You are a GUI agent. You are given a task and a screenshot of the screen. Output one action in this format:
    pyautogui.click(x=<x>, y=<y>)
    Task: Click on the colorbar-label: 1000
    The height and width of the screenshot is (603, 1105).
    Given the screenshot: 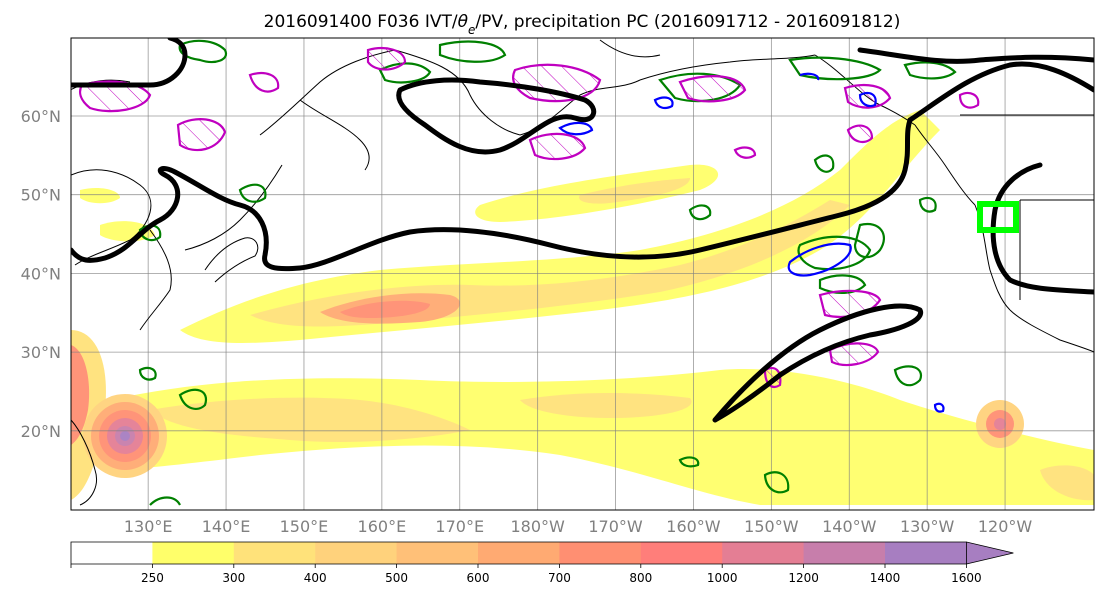 What is the action you would take?
    pyautogui.click(x=722, y=578)
    